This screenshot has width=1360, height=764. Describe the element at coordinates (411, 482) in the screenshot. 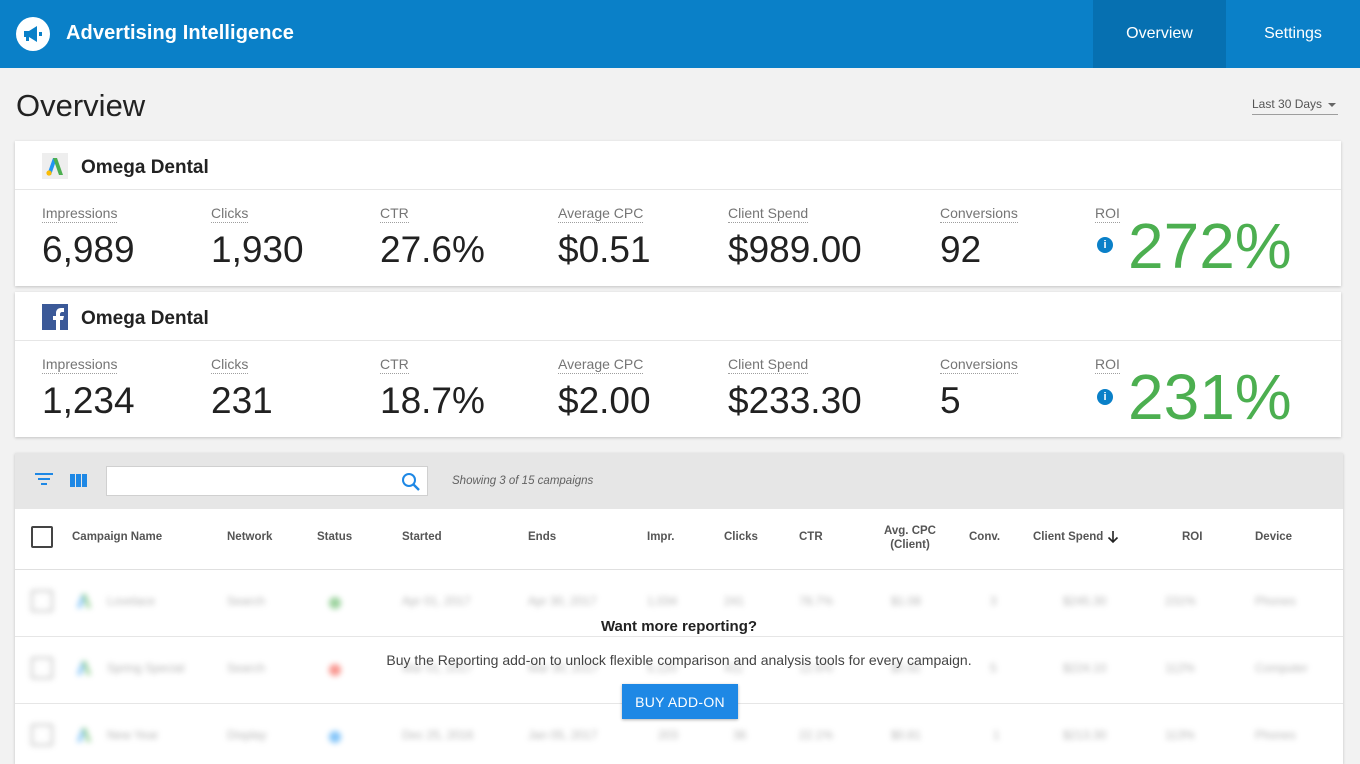

I see `search-icon` at that location.